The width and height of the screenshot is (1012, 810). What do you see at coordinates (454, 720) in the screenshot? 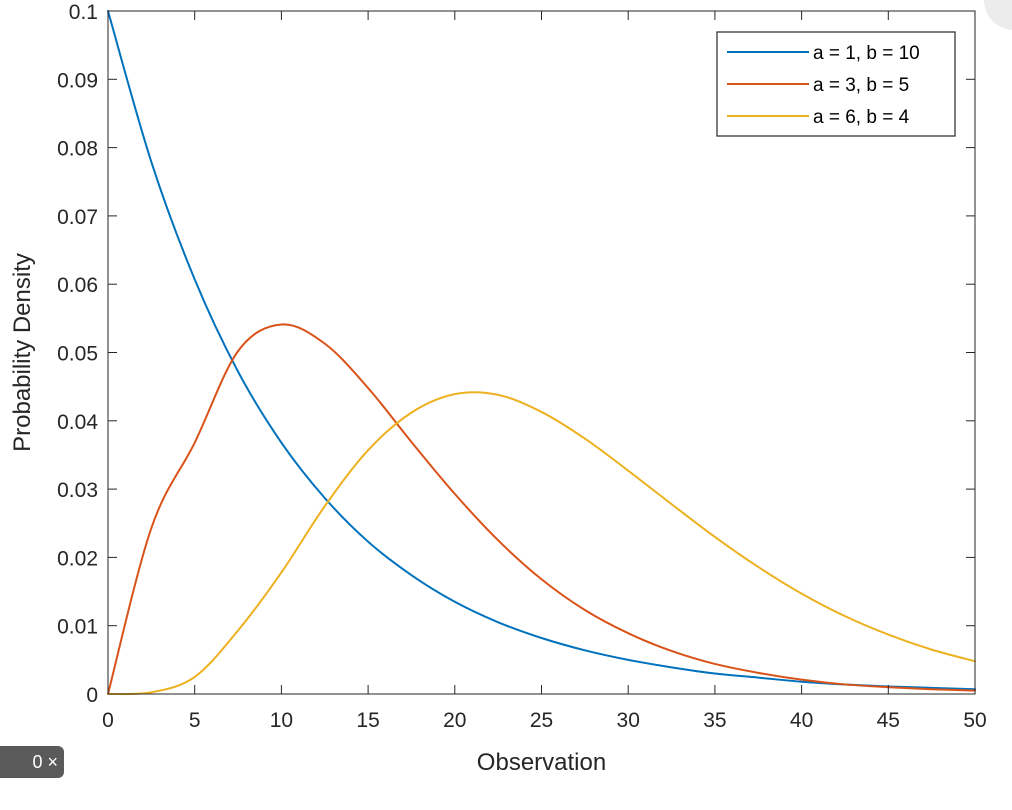
I see `x-tick-label: 20` at bounding box center [454, 720].